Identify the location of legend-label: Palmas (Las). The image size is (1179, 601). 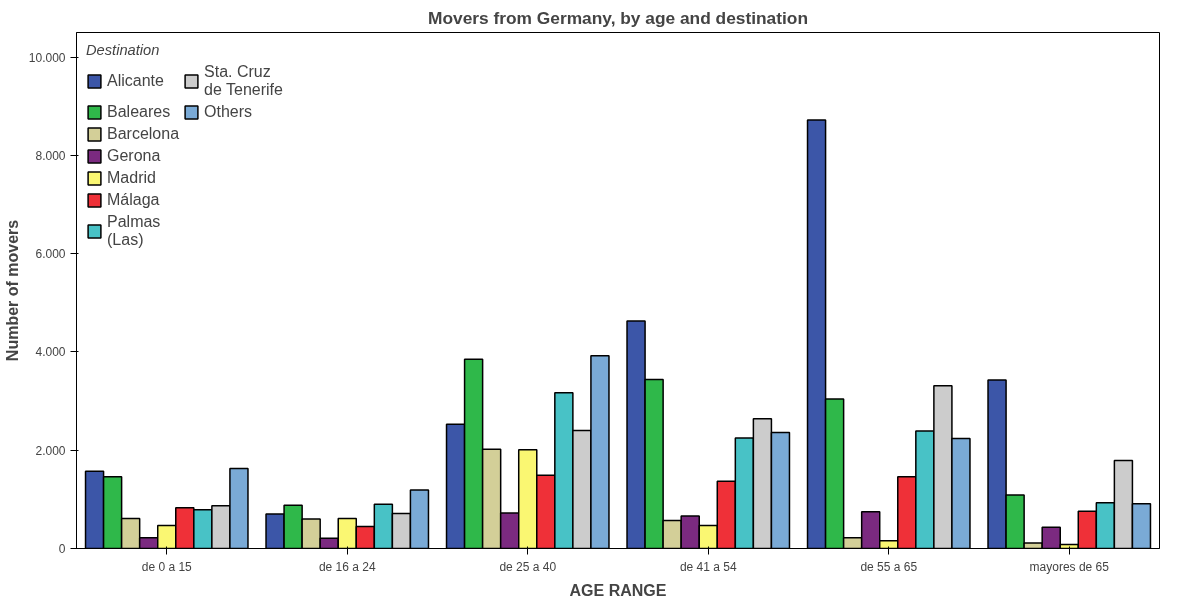
(134, 231).